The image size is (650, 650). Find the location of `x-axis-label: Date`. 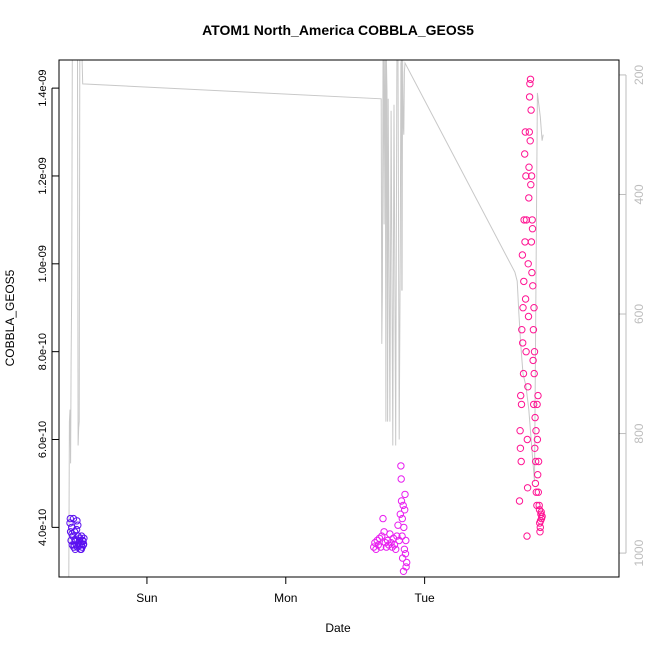

x-axis-label: Date is located at coordinates (338, 628).